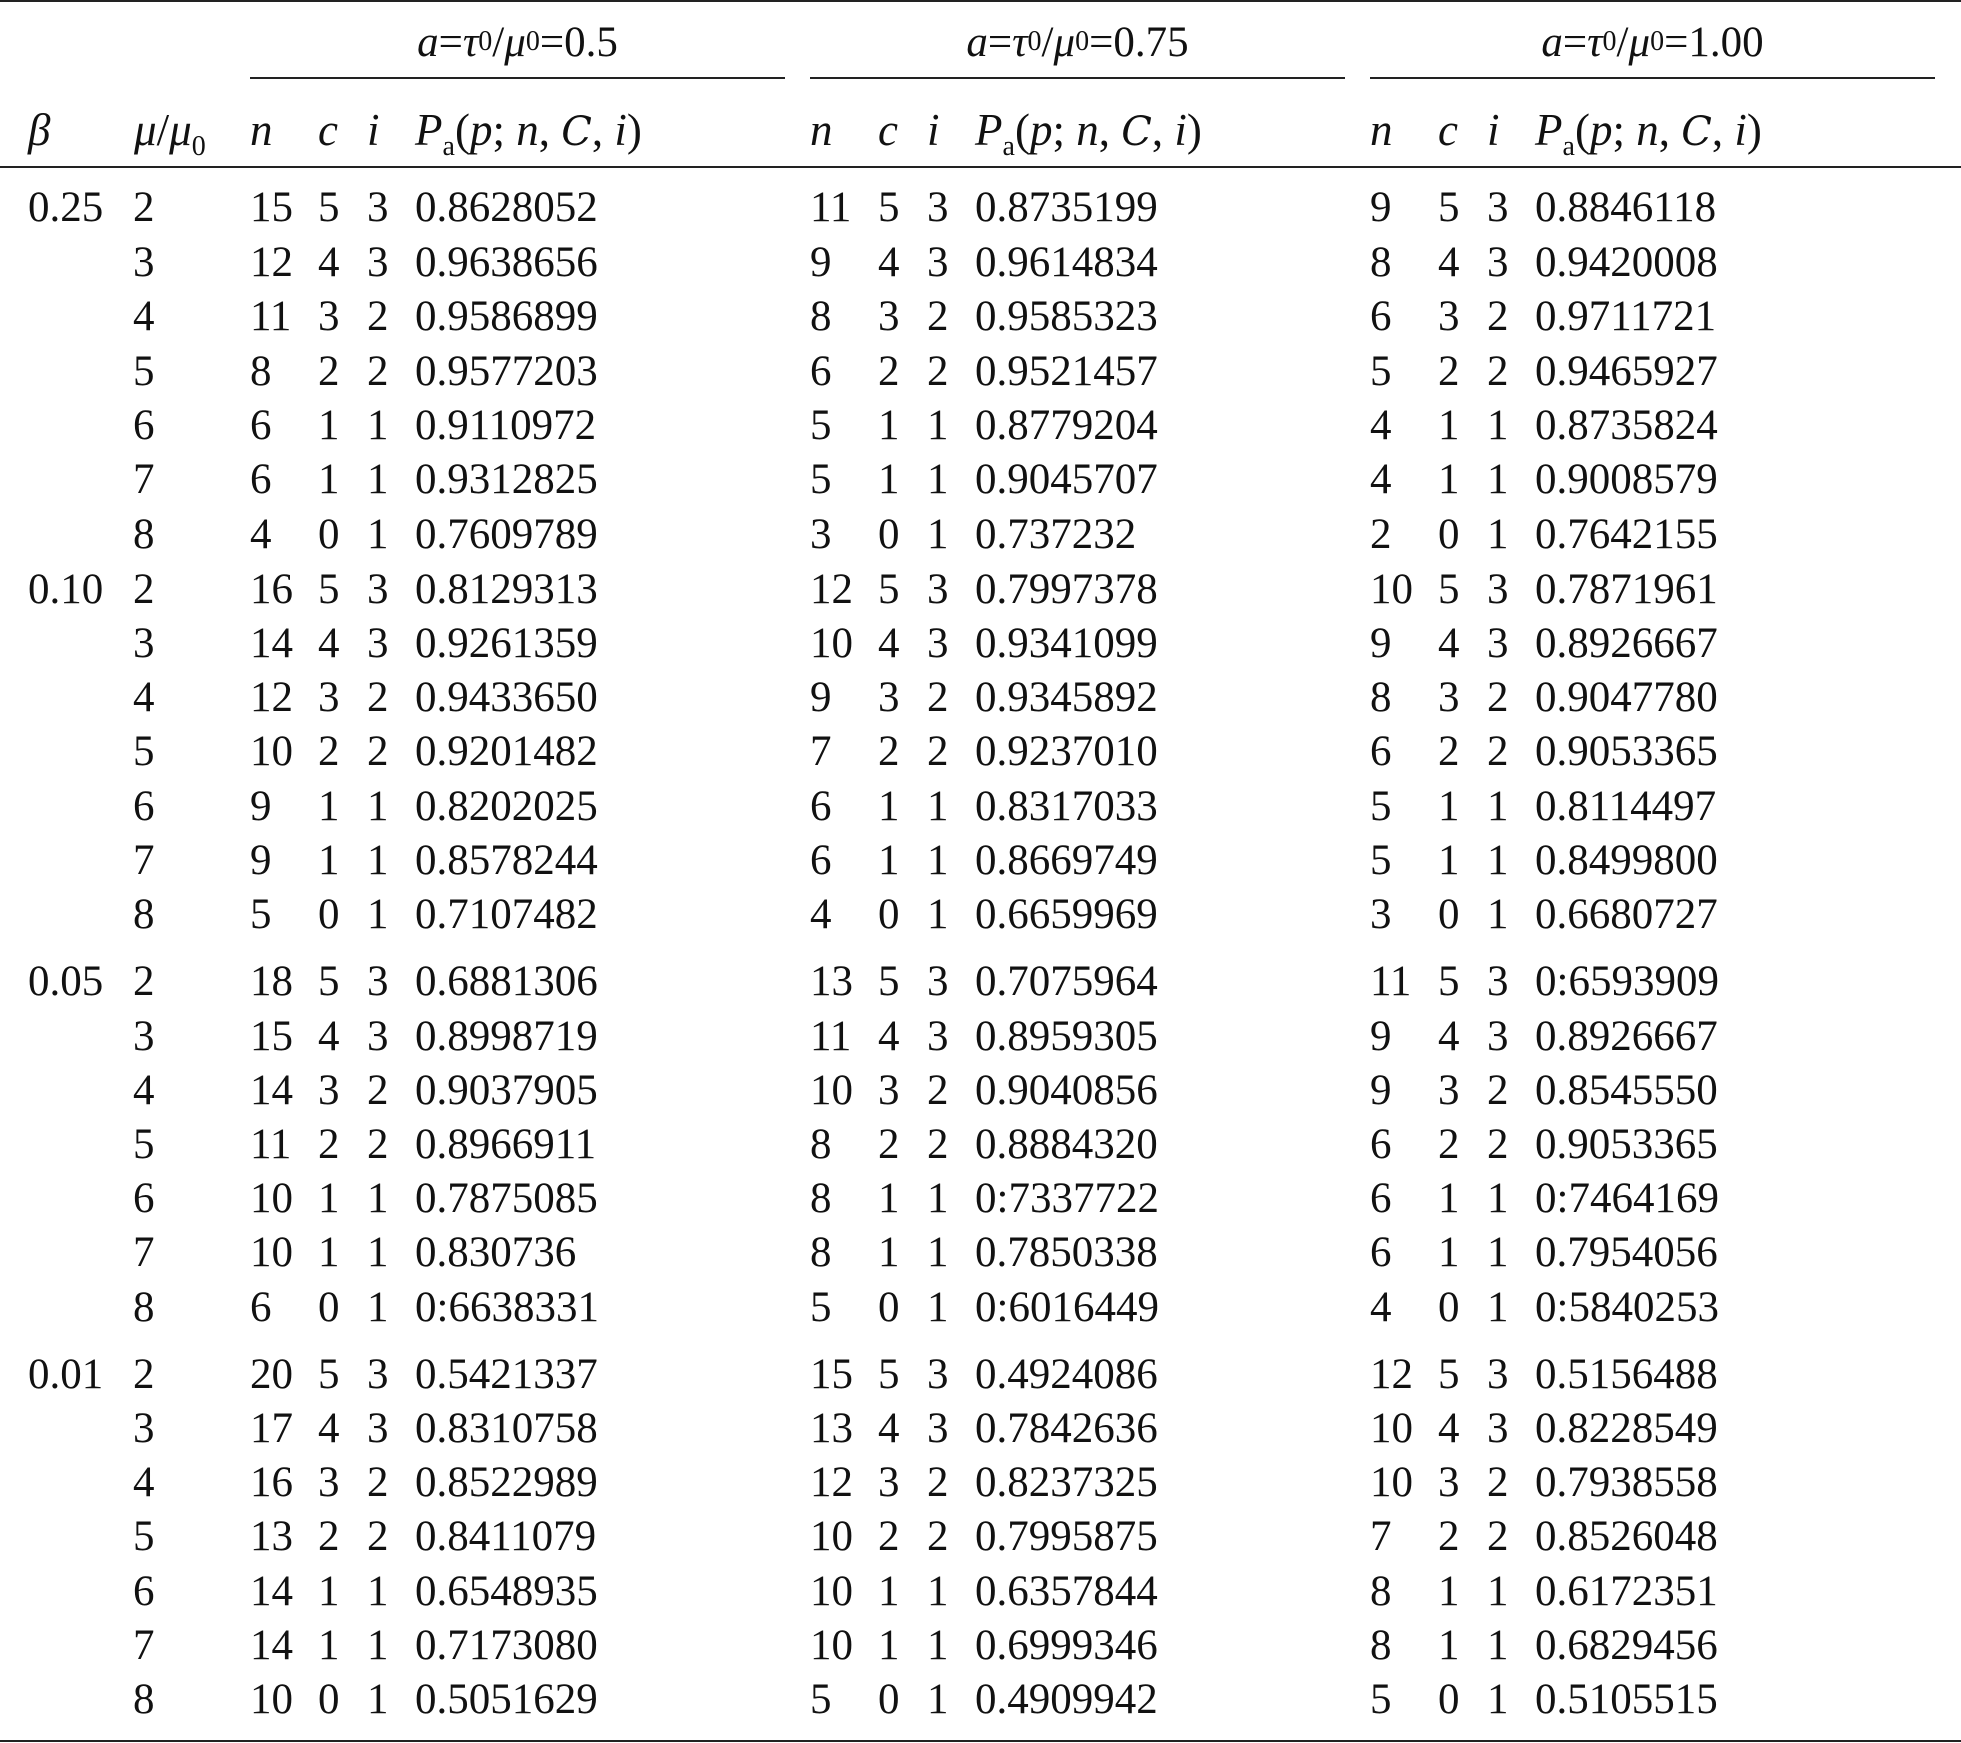 This screenshot has height=1743, width=1961. I want to click on group-header-a-0-75: a = τ 0/μ 0 = 0.75, so click(1077, 42).